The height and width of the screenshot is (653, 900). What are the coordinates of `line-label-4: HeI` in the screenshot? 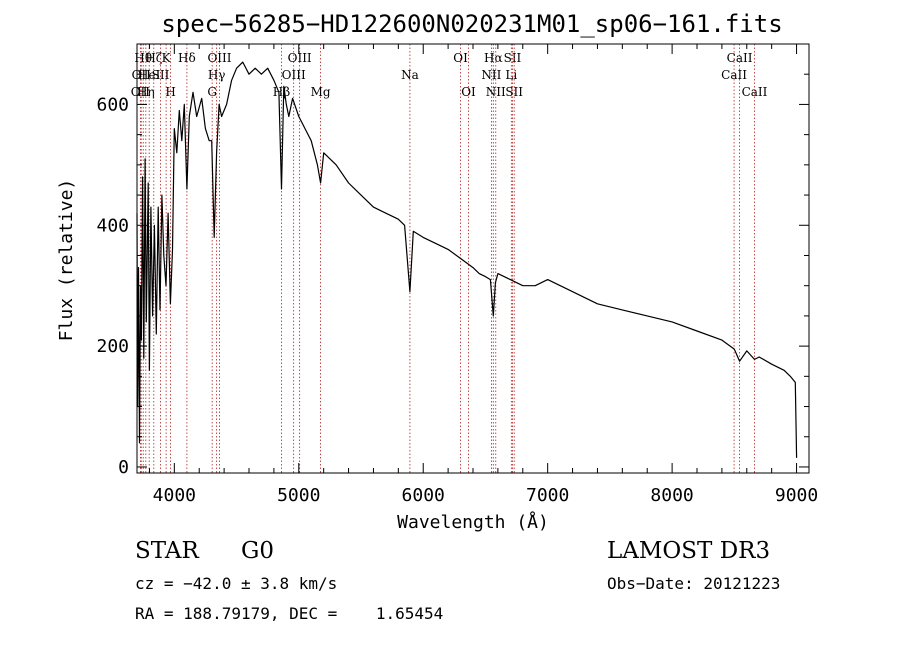 It's located at (149, 75).